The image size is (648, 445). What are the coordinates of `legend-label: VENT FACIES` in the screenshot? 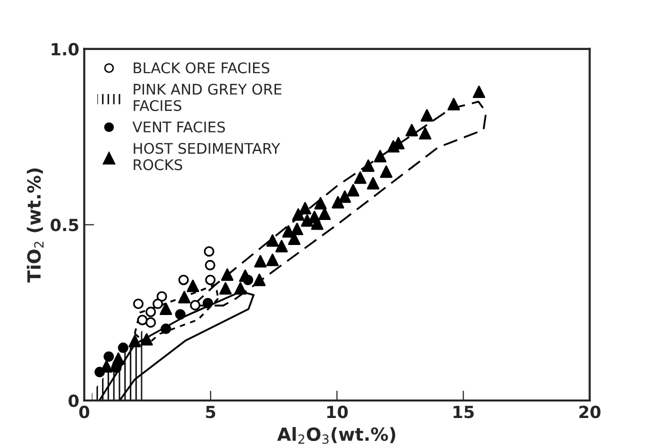 It's located at (178, 127).